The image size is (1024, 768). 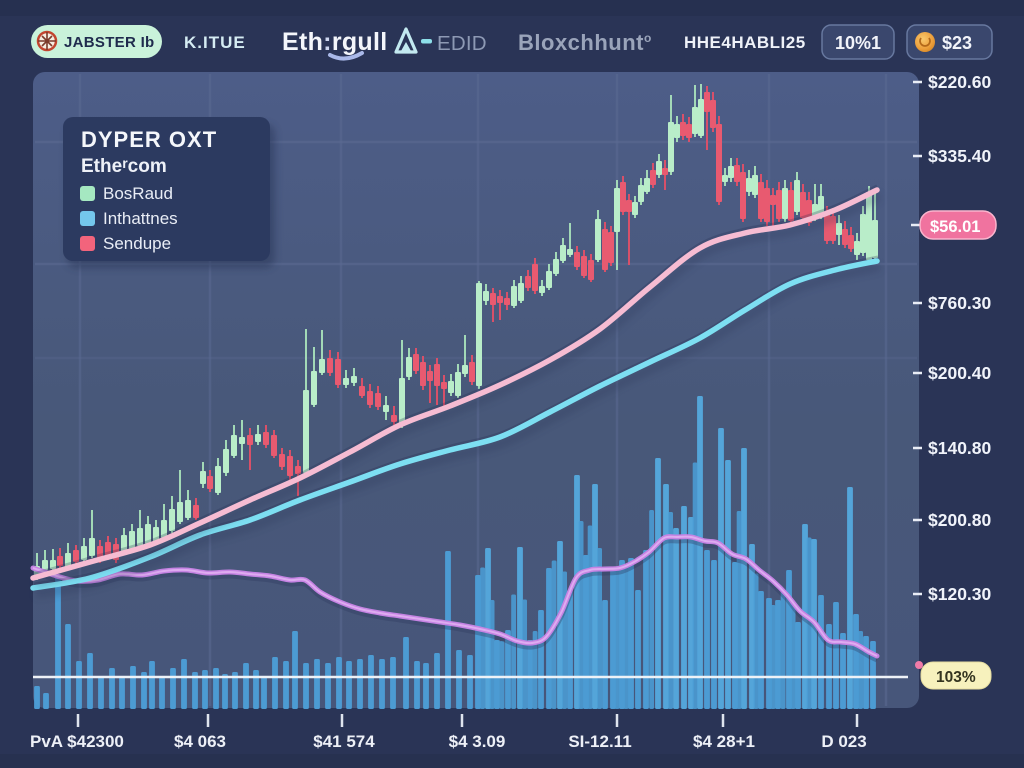 I want to click on svg-text: BosRaud, so click(x=138, y=193).